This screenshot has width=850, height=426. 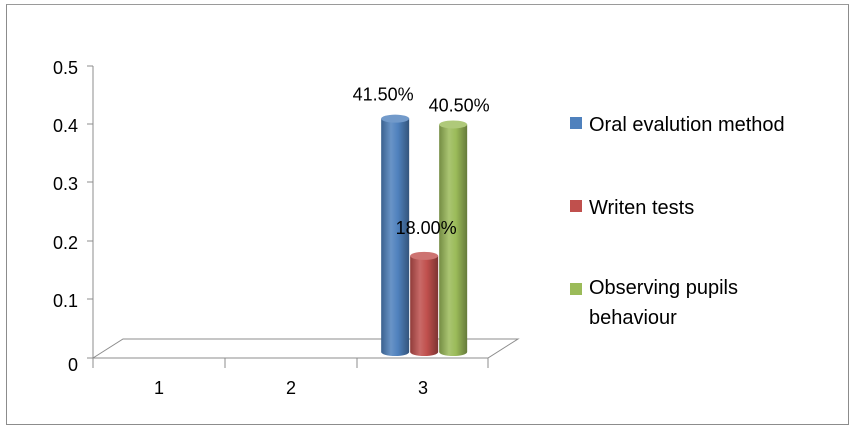 What do you see at coordinates (421, 161) in the screenshot?
I see `data-labels-group: 41.50% 18.00% 40.50%` at bounding box center [421, 161].